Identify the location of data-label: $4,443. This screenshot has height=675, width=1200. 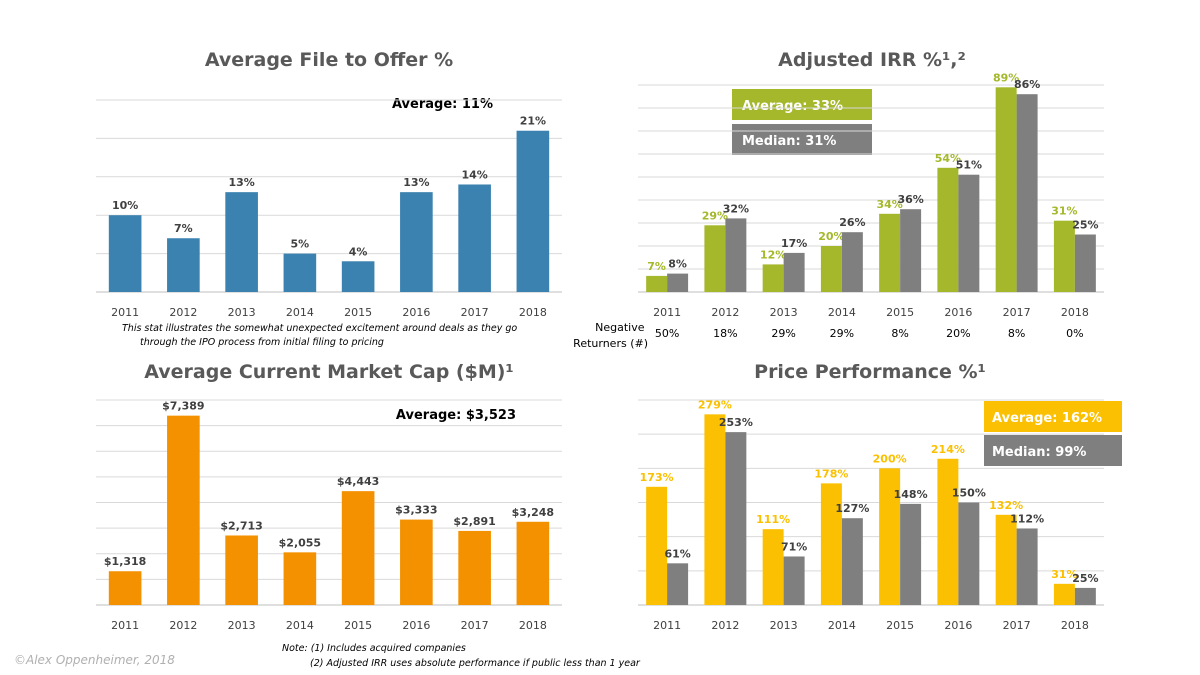
(358, 481).